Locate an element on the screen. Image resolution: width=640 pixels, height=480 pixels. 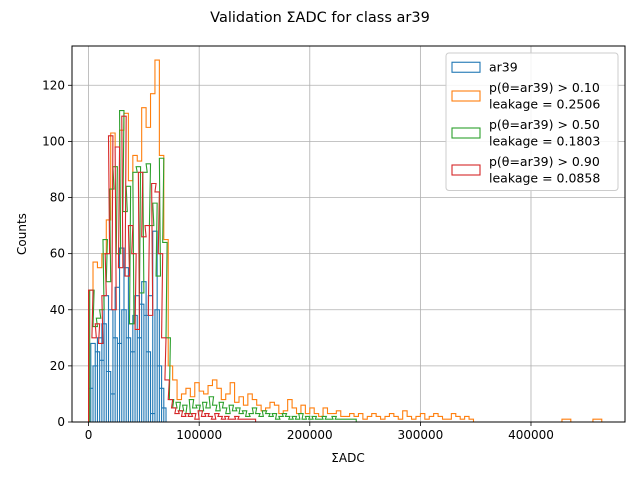
y-axis-ticks: 0 20 40 60 80 100 120 is located at coordinates (57, 253).